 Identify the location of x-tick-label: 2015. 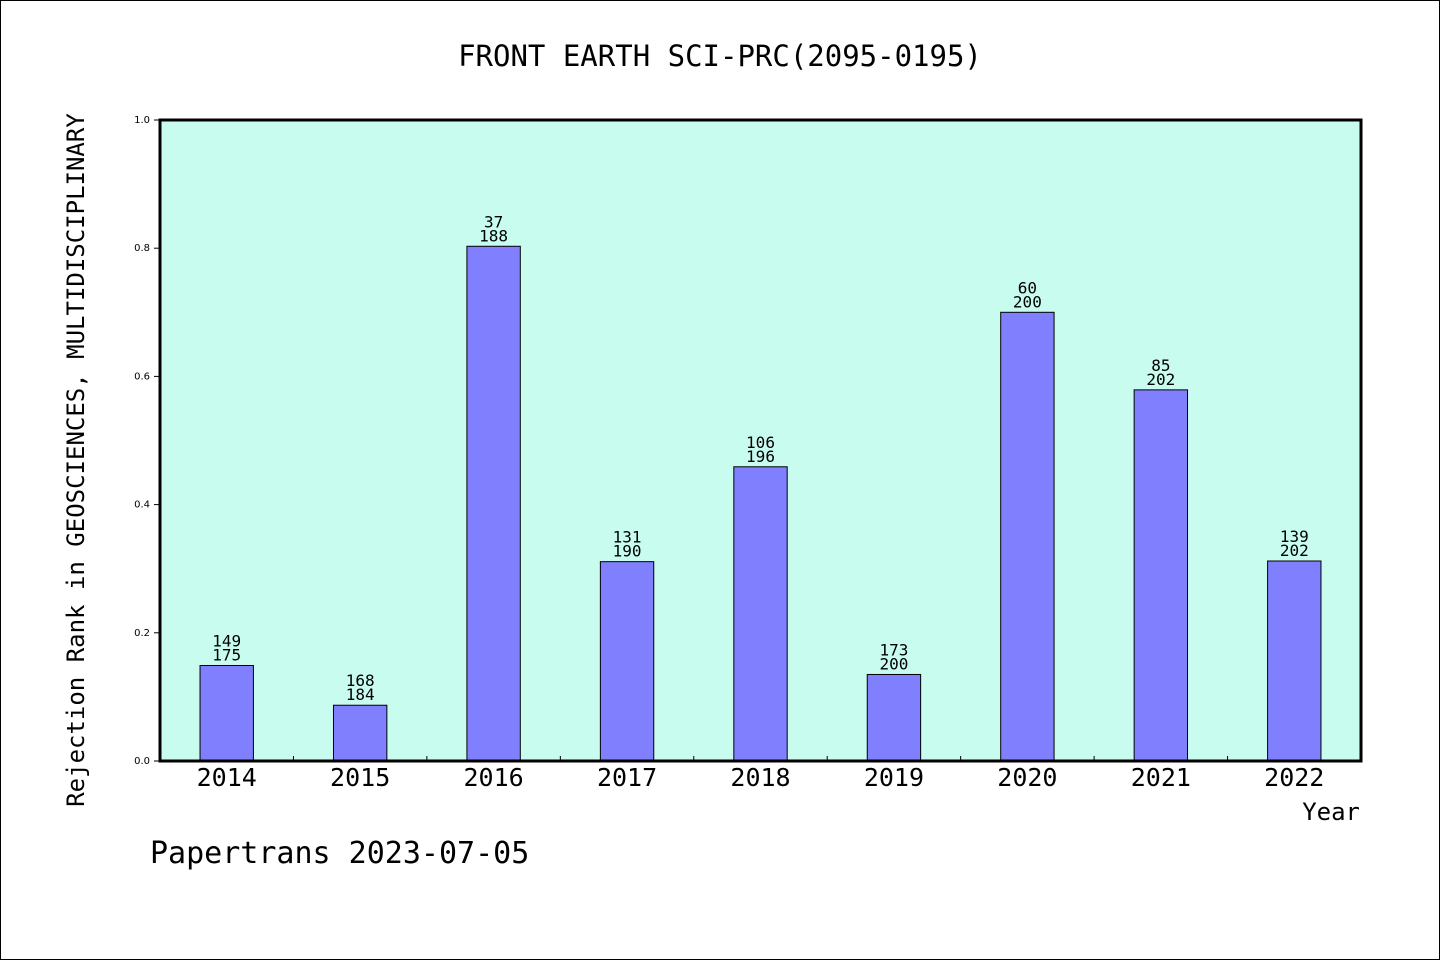
(360, 777).